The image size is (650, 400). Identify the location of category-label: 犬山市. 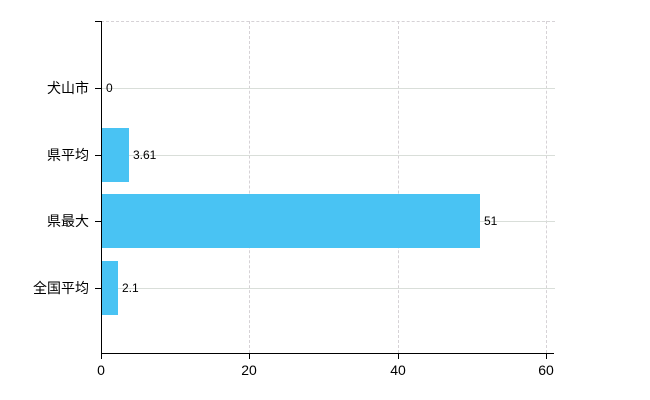
(68, 88).